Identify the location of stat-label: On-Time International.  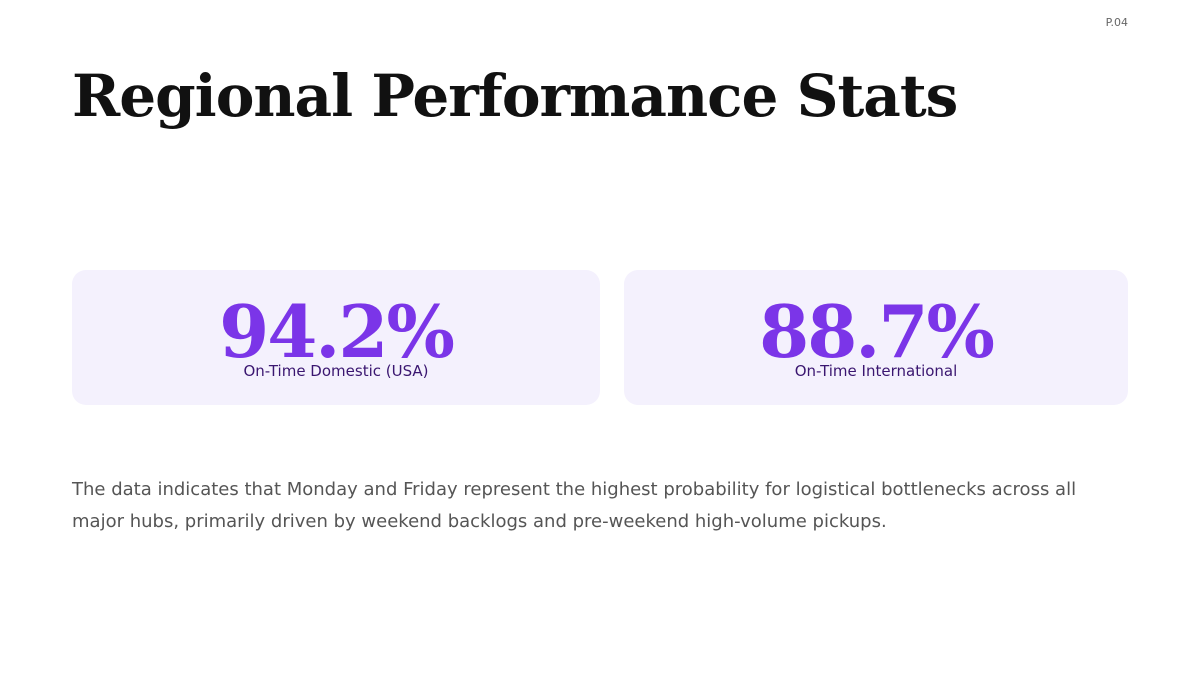
(876, 370).